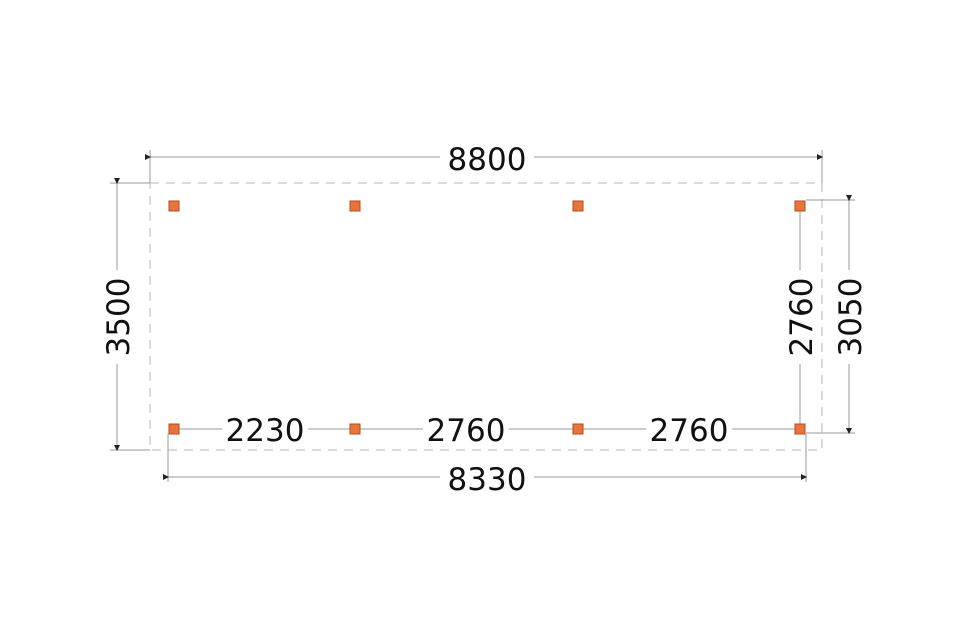 Image resolution: width=960 pixels, height=640 pixels. What do you see at coordinates (265, 431) in the screenshot?
I see `bay-label-1: 2230` at bounding box center [265, 431].